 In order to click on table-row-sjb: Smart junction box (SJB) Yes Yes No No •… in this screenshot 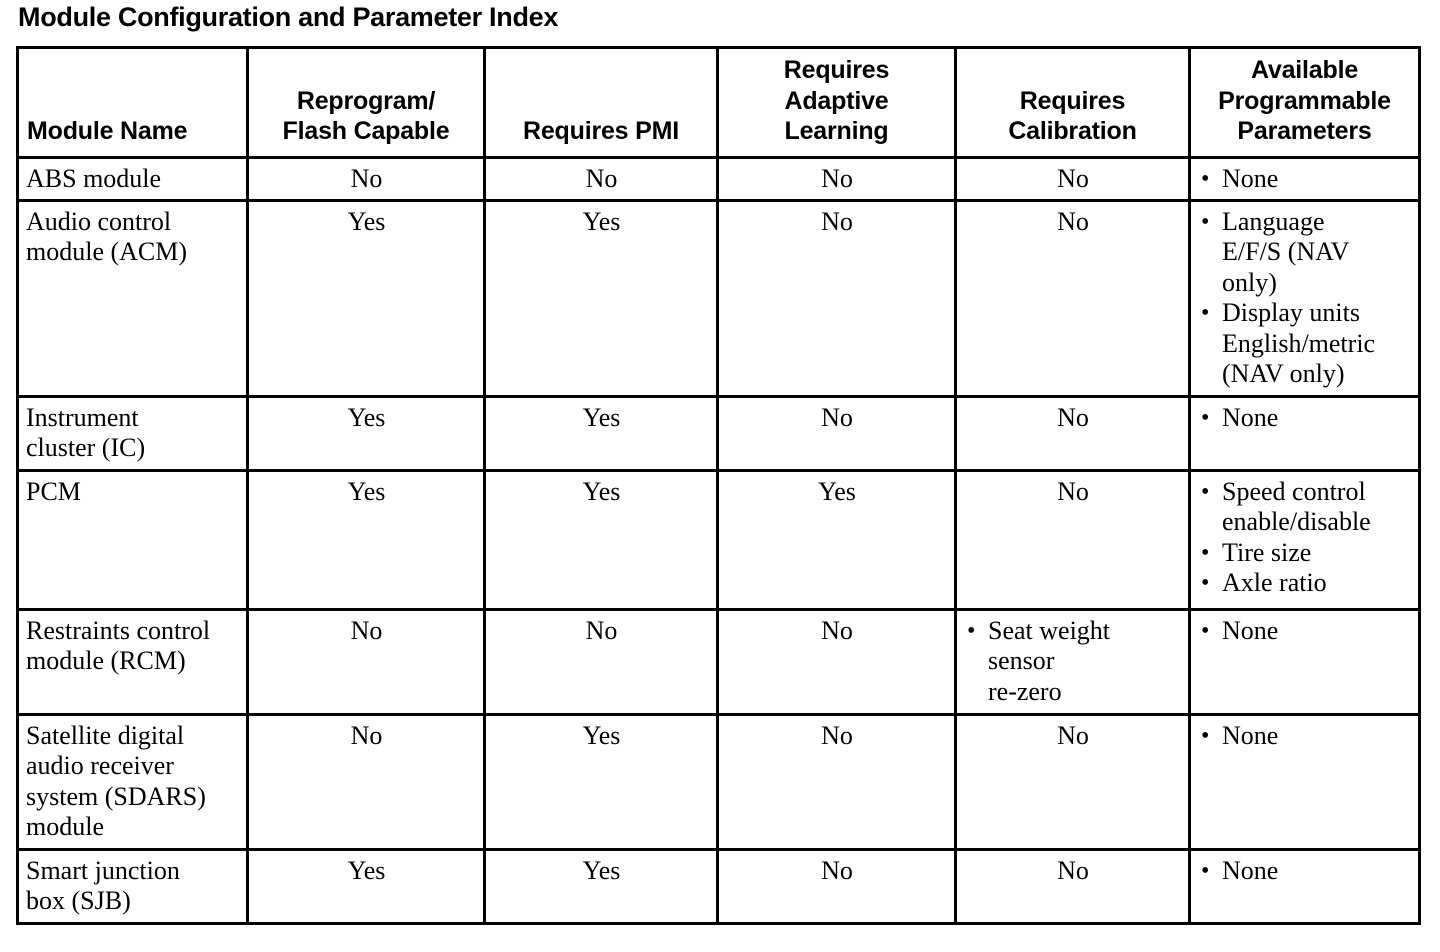, I will do `click(718, 886)`.